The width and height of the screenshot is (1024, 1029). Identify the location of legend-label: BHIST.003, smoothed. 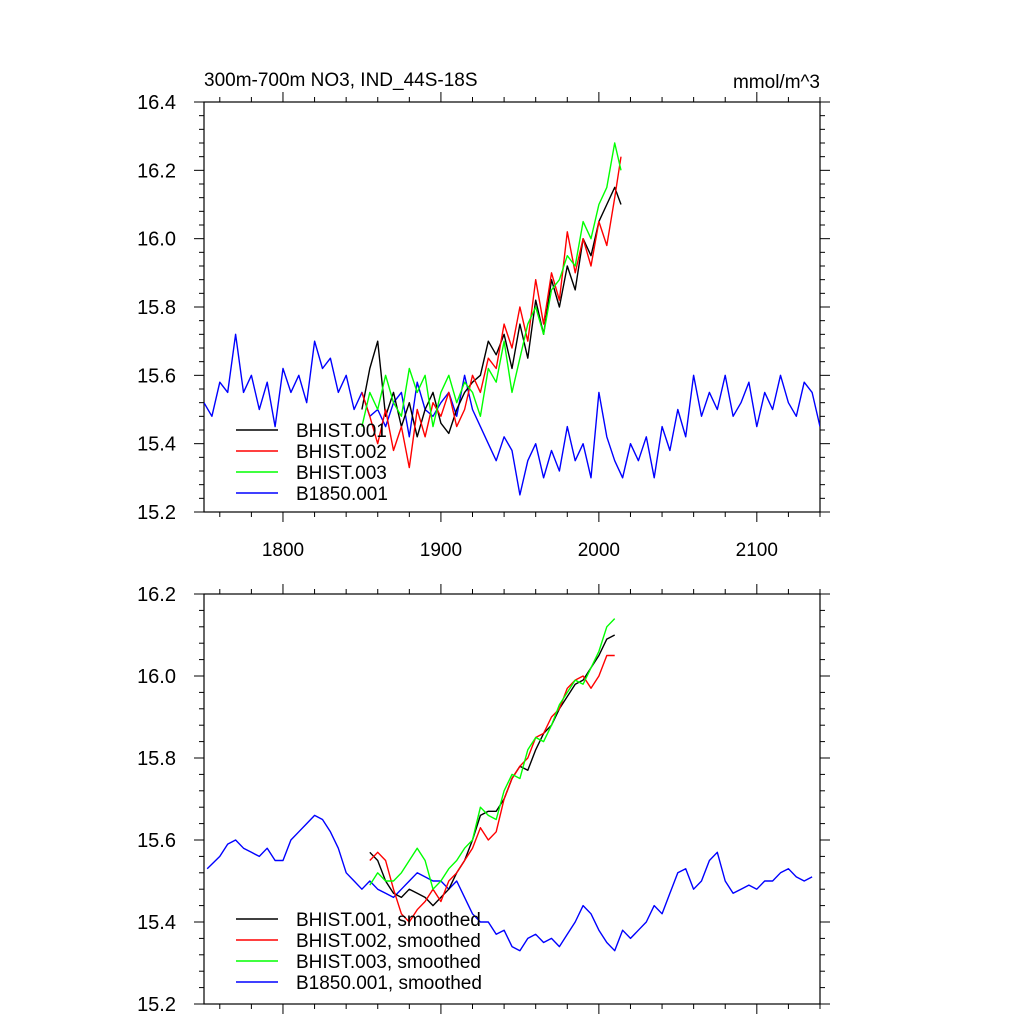
(388, 962).